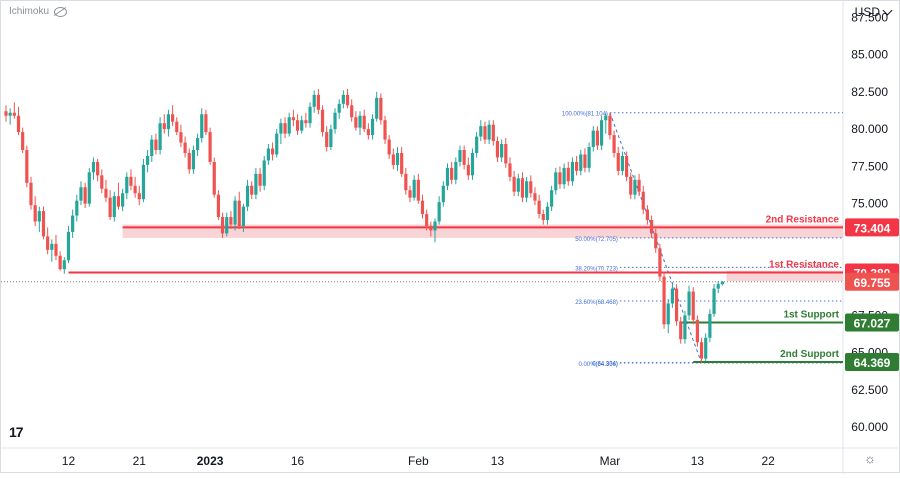  What do you see at coordinates (811, 314) in the screenshot?
I see `level-name-label: 1st Support` at bounding box center [811, 314].